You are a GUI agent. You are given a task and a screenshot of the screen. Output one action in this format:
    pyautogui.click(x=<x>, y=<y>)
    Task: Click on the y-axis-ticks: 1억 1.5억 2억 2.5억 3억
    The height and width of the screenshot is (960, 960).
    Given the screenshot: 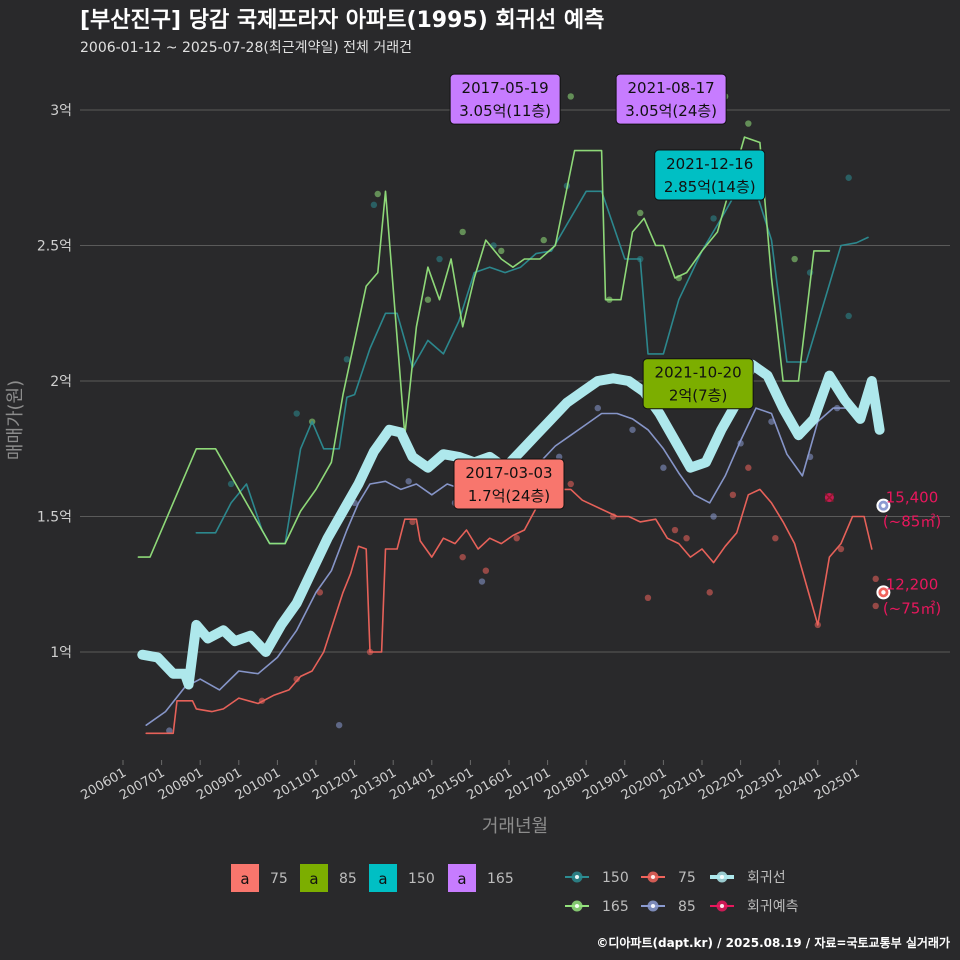 What is the action you would take?
    pyautogui.click(x=54, y=382)
    